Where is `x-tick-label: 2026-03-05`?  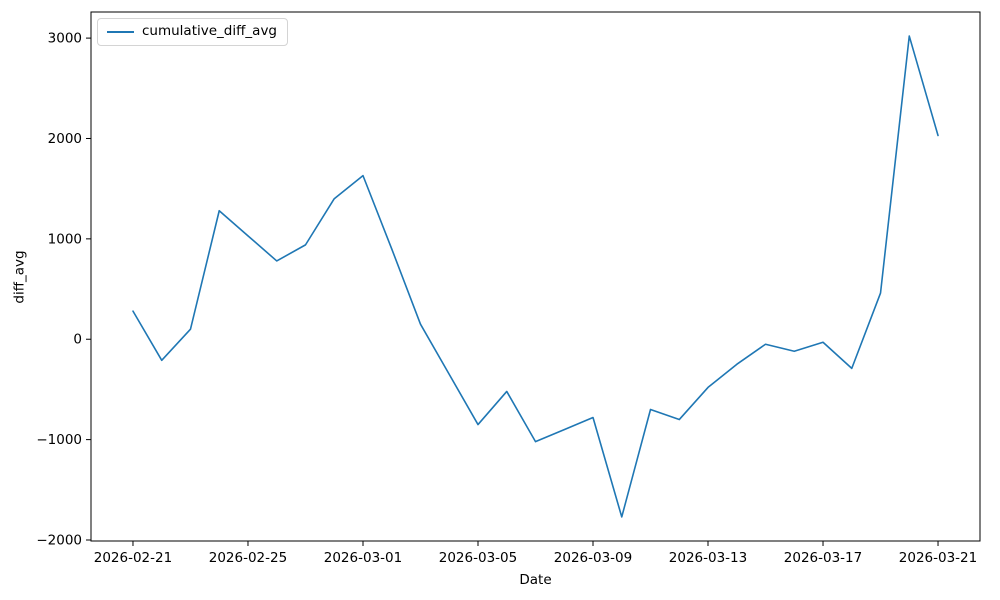
x-tick-label: 2026-03-05 is located at coordinates (478, 558).